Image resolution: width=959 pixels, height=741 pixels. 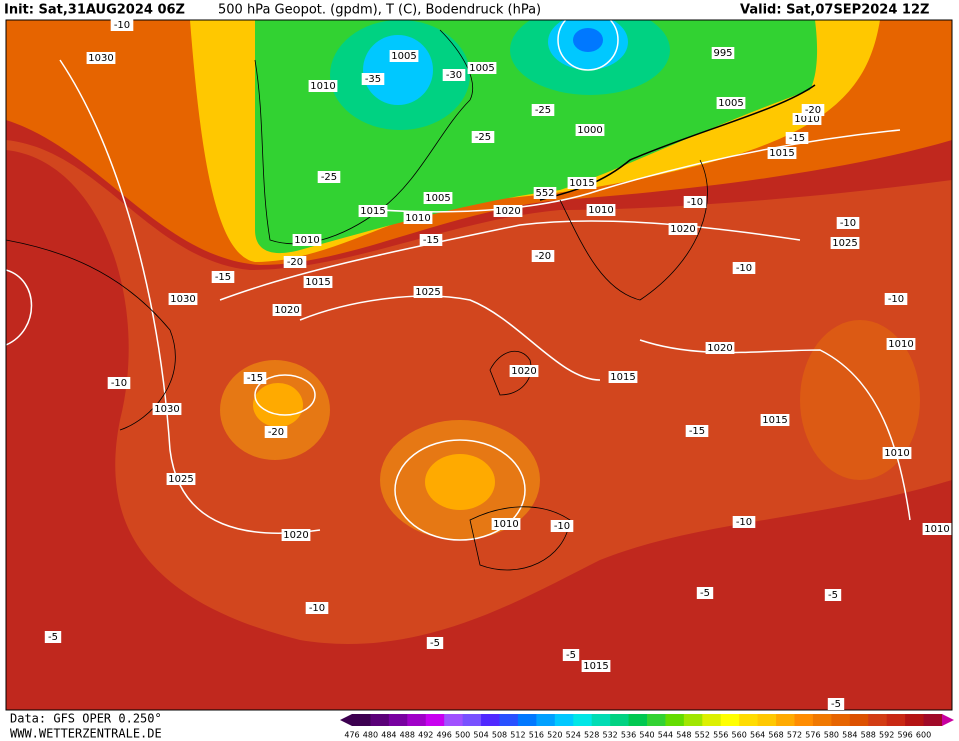 I want to click on pressure-label: 995, so click(x=722, y=53).